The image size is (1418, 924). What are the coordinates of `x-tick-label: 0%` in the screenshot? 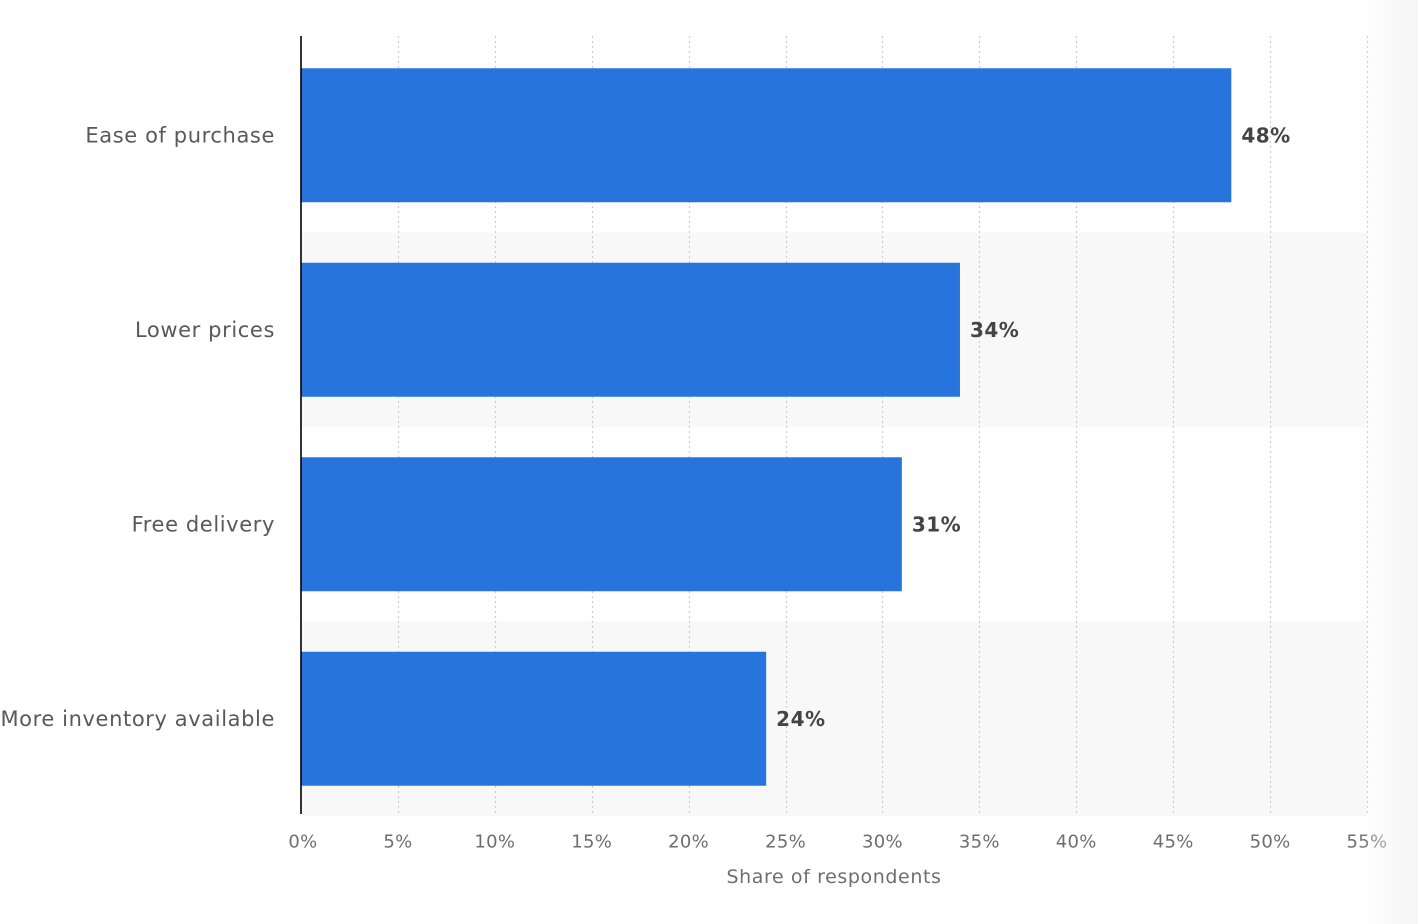 It's located at (302, 842).